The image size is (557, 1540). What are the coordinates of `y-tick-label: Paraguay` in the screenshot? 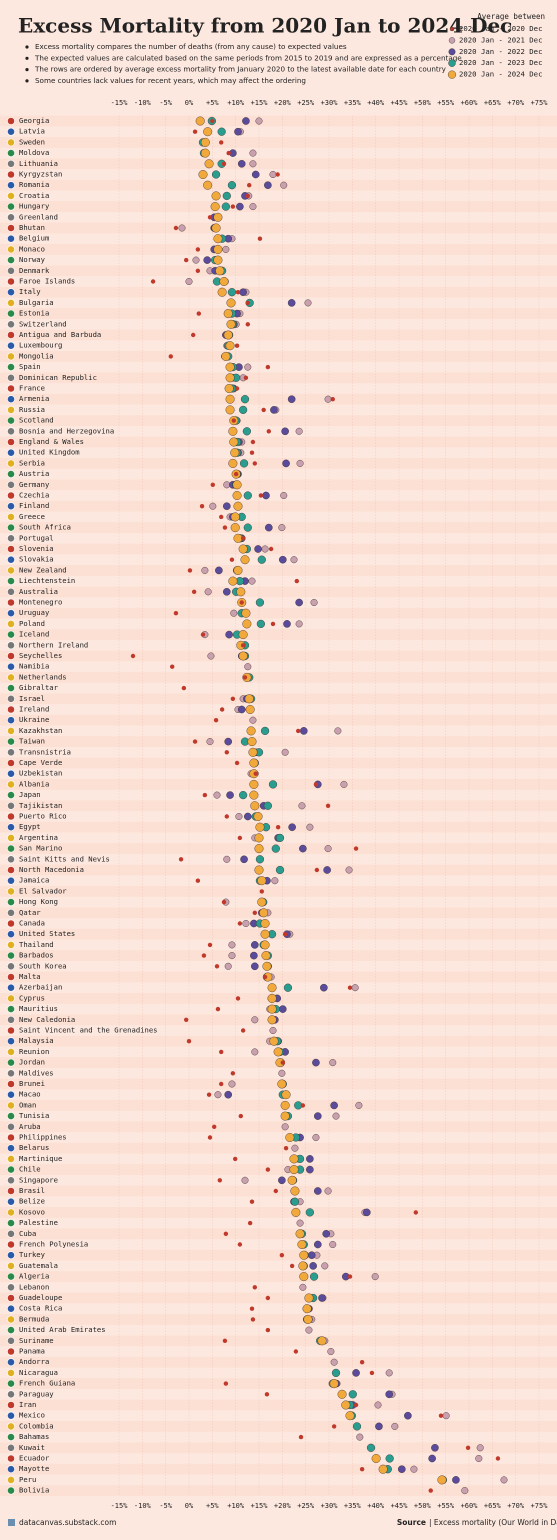 It's located at (36, 1393).